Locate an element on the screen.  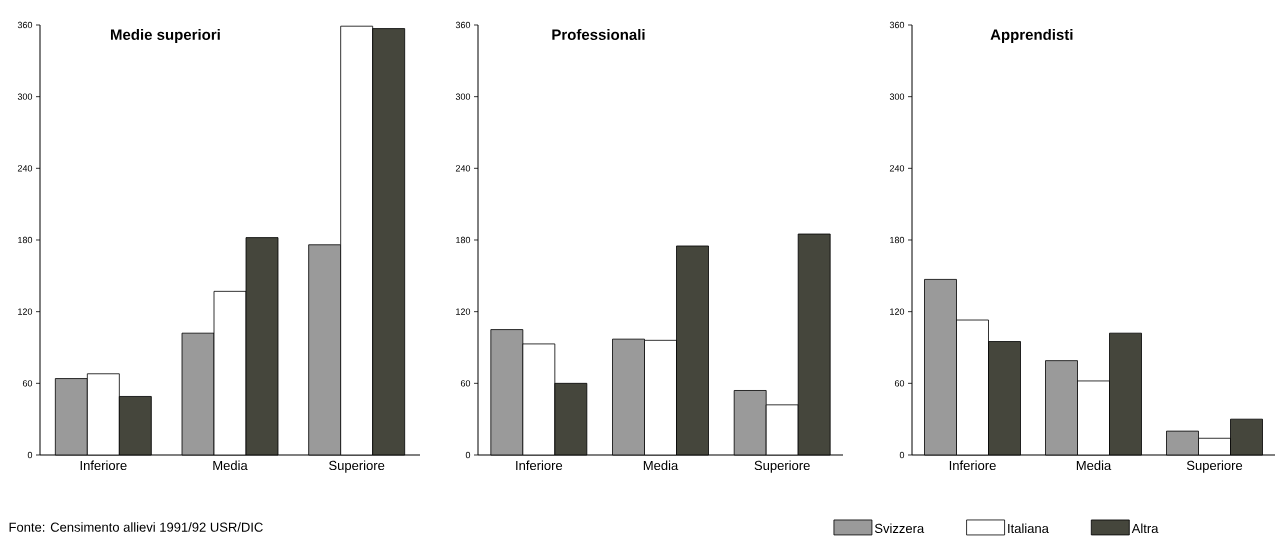
chart-title: Apprendisti is located at coordinates (1031, 35).